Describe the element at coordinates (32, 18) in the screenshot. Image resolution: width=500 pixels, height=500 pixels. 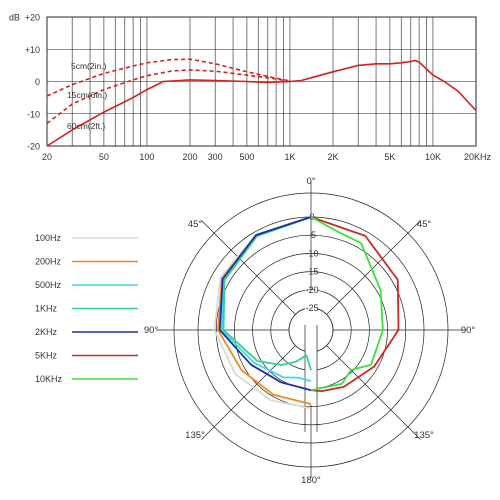
I see `y-tick-label: +20` at that location.